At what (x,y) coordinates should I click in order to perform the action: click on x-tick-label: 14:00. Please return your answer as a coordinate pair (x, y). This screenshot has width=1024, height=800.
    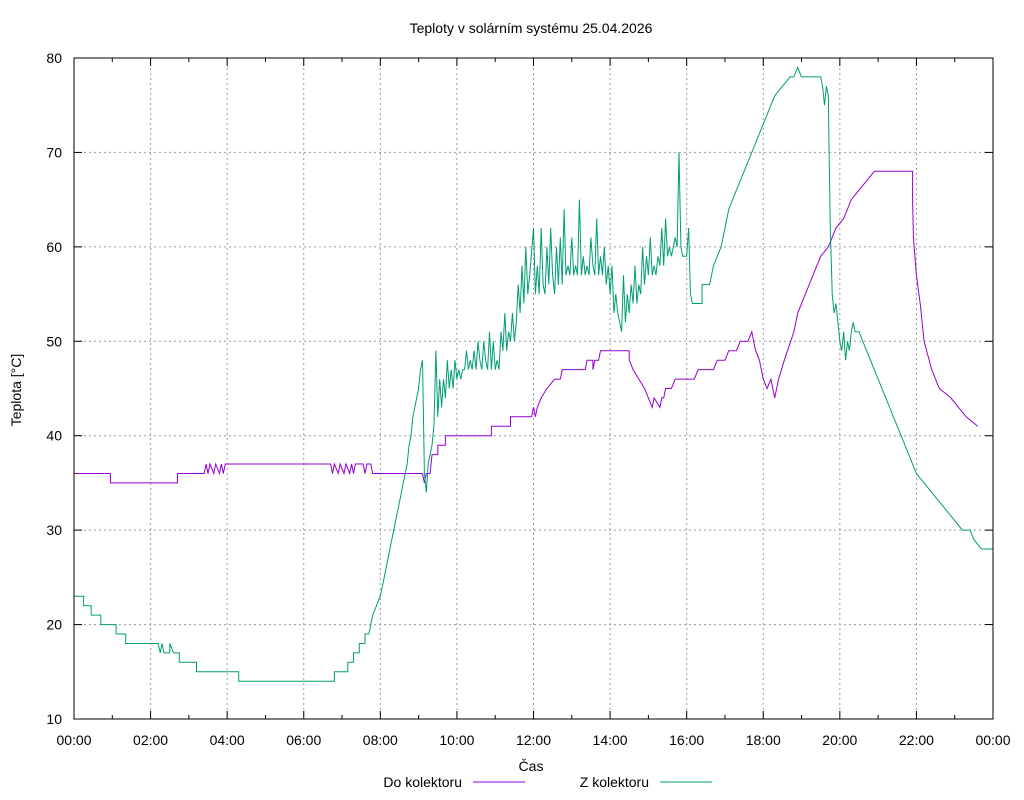
    Looking at the image, I should click on (610, 740).